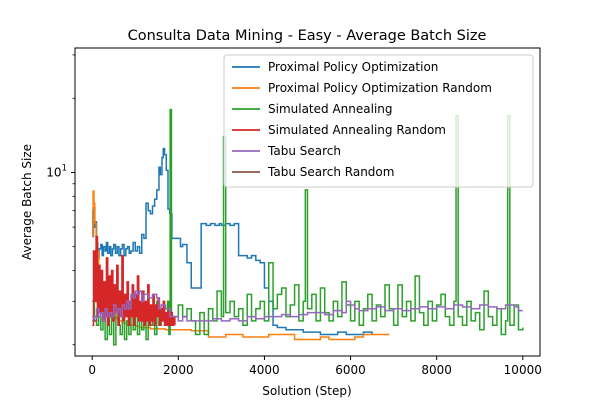 This screenshot has width=600, height=400. Describe the element at coordinates (304, 151) in the screenshot. I see `legend-entry-label: Tabu Search` at that location.